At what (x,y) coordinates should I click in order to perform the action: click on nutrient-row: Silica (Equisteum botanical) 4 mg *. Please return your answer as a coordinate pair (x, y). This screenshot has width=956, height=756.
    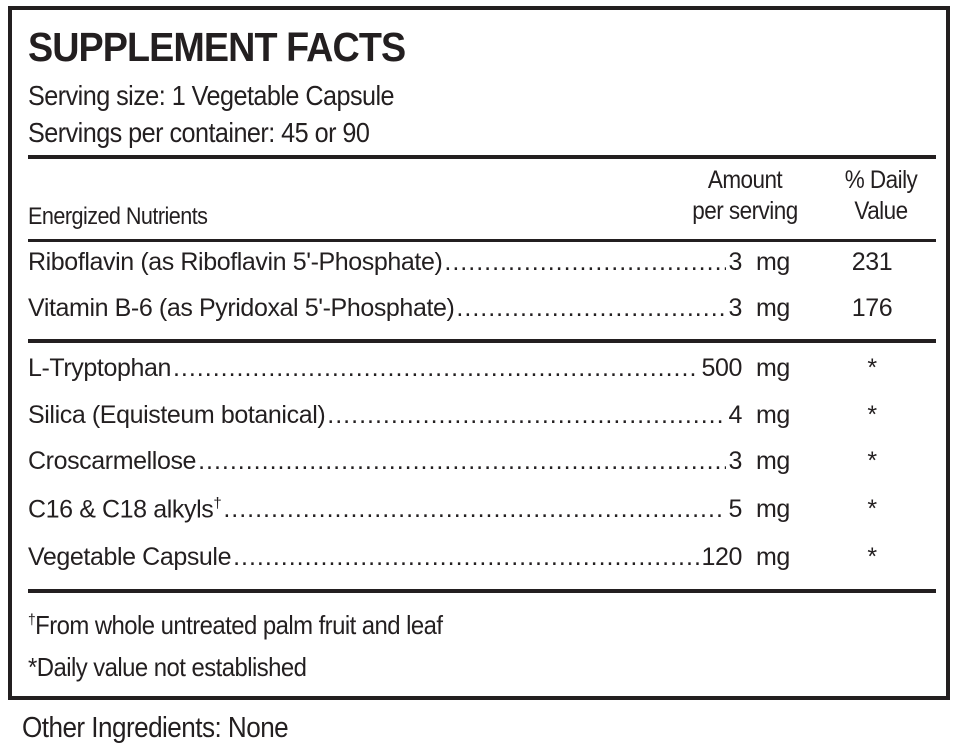
    Looking at the image, I should click on (482, 418).